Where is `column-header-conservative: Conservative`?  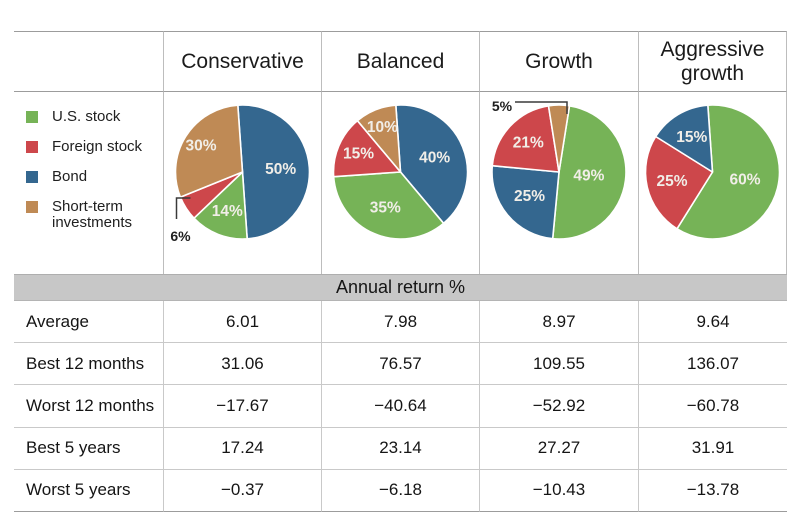 column-header-conservative: Conservative is located at coordinates (242, 61).